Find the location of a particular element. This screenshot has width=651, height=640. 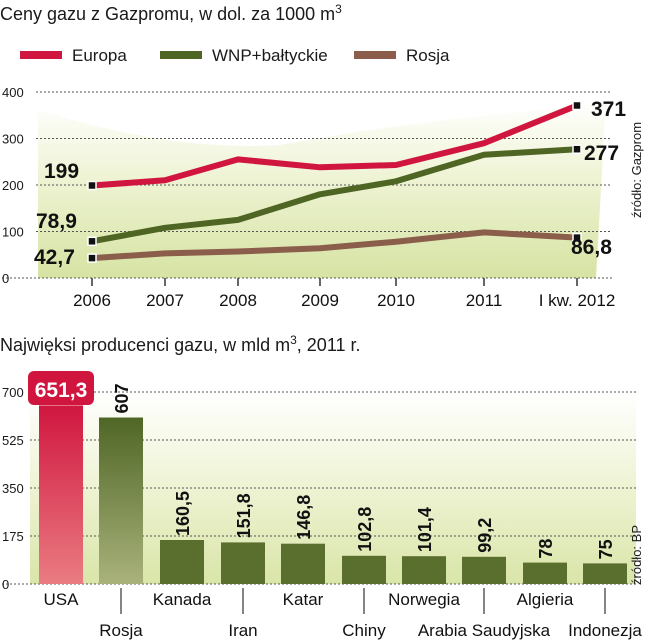

series-2-end-label: 86,8 is located at coordinates (591, 247).